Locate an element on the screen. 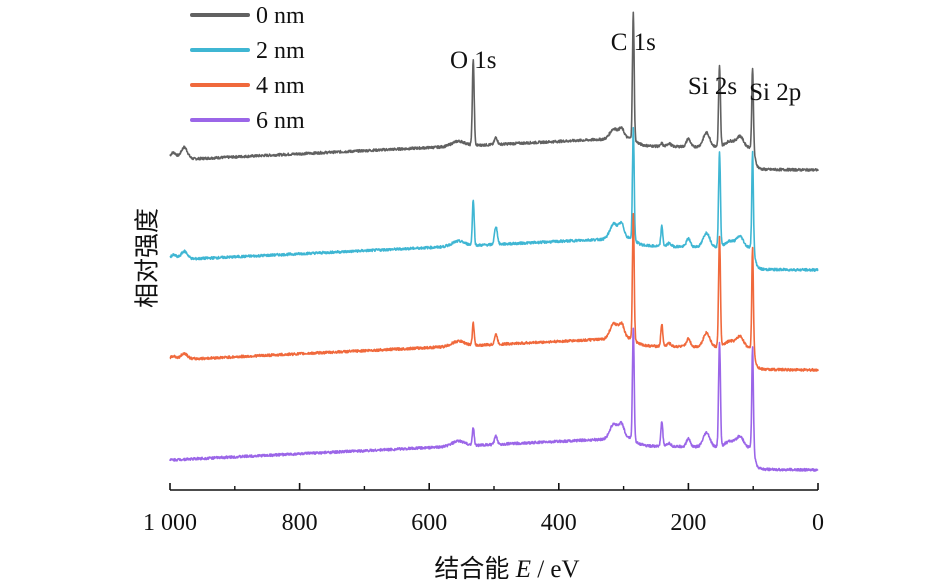 This screenshot has height=588, width=945. peak-label: C 1s is located at coordinates (633, 42).